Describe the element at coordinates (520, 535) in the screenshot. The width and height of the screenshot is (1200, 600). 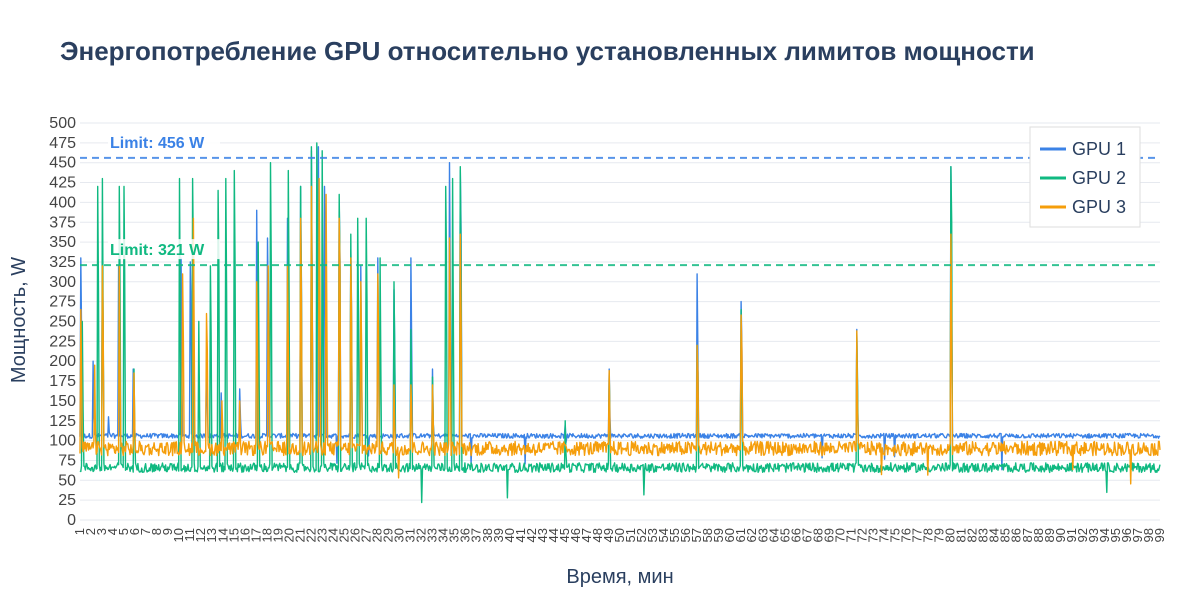
I see `x-tick-label: 41` at that location.